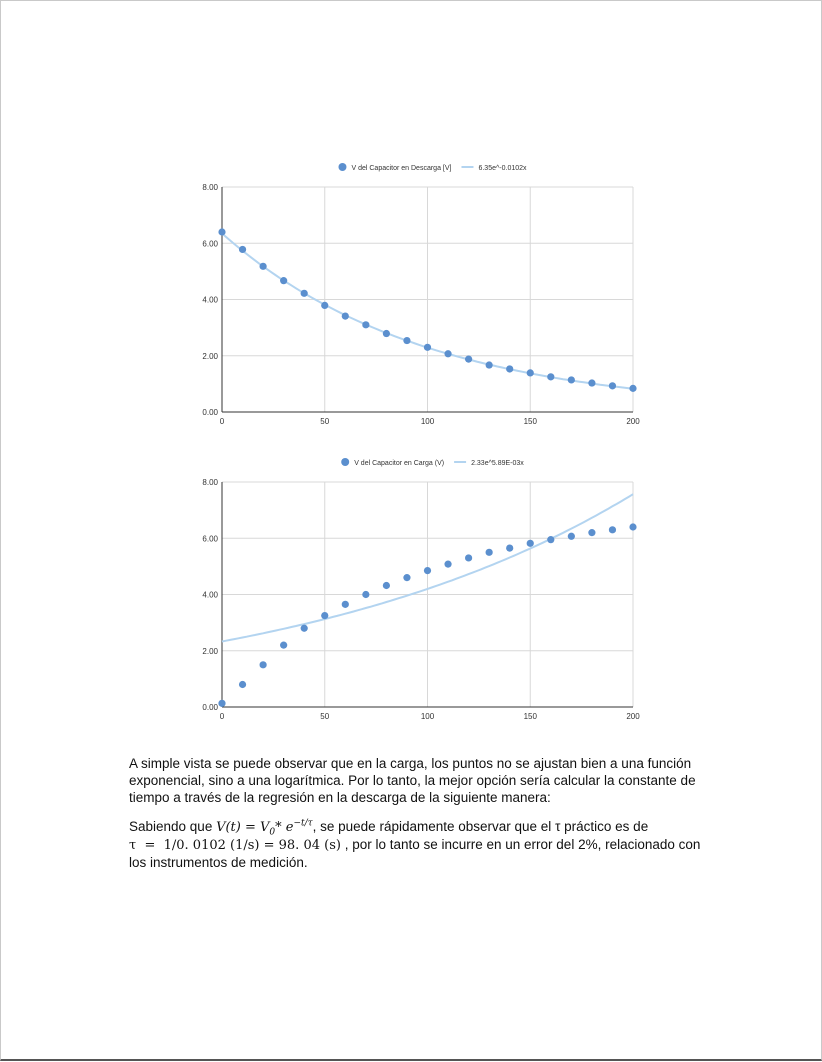  Describe the element at coordinates (502, 168) in the screenshot. I see `legend-trendline-label: 6.35e^-0.0102x` at that location.